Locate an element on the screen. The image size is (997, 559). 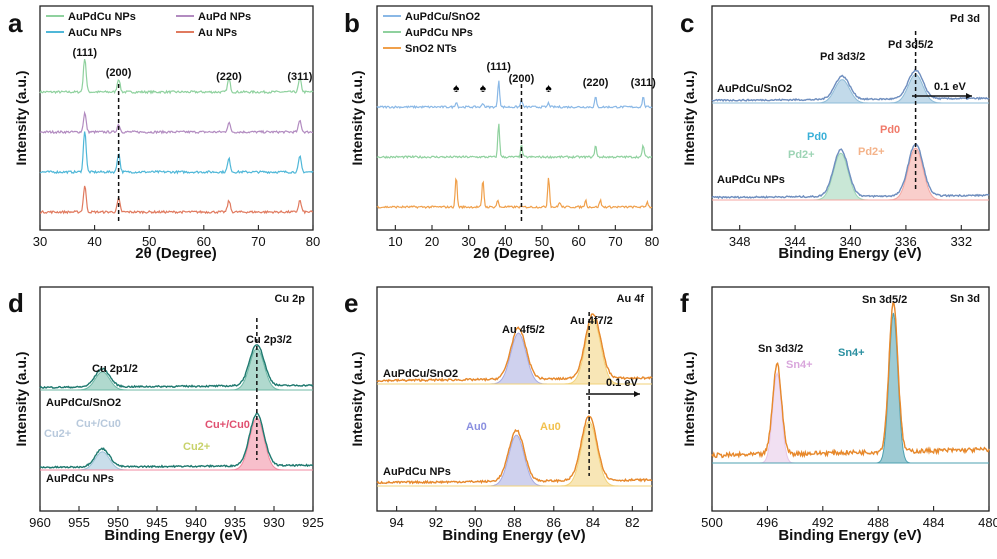
b-peak-label-2: (220) is located at coordinates (596, 83).